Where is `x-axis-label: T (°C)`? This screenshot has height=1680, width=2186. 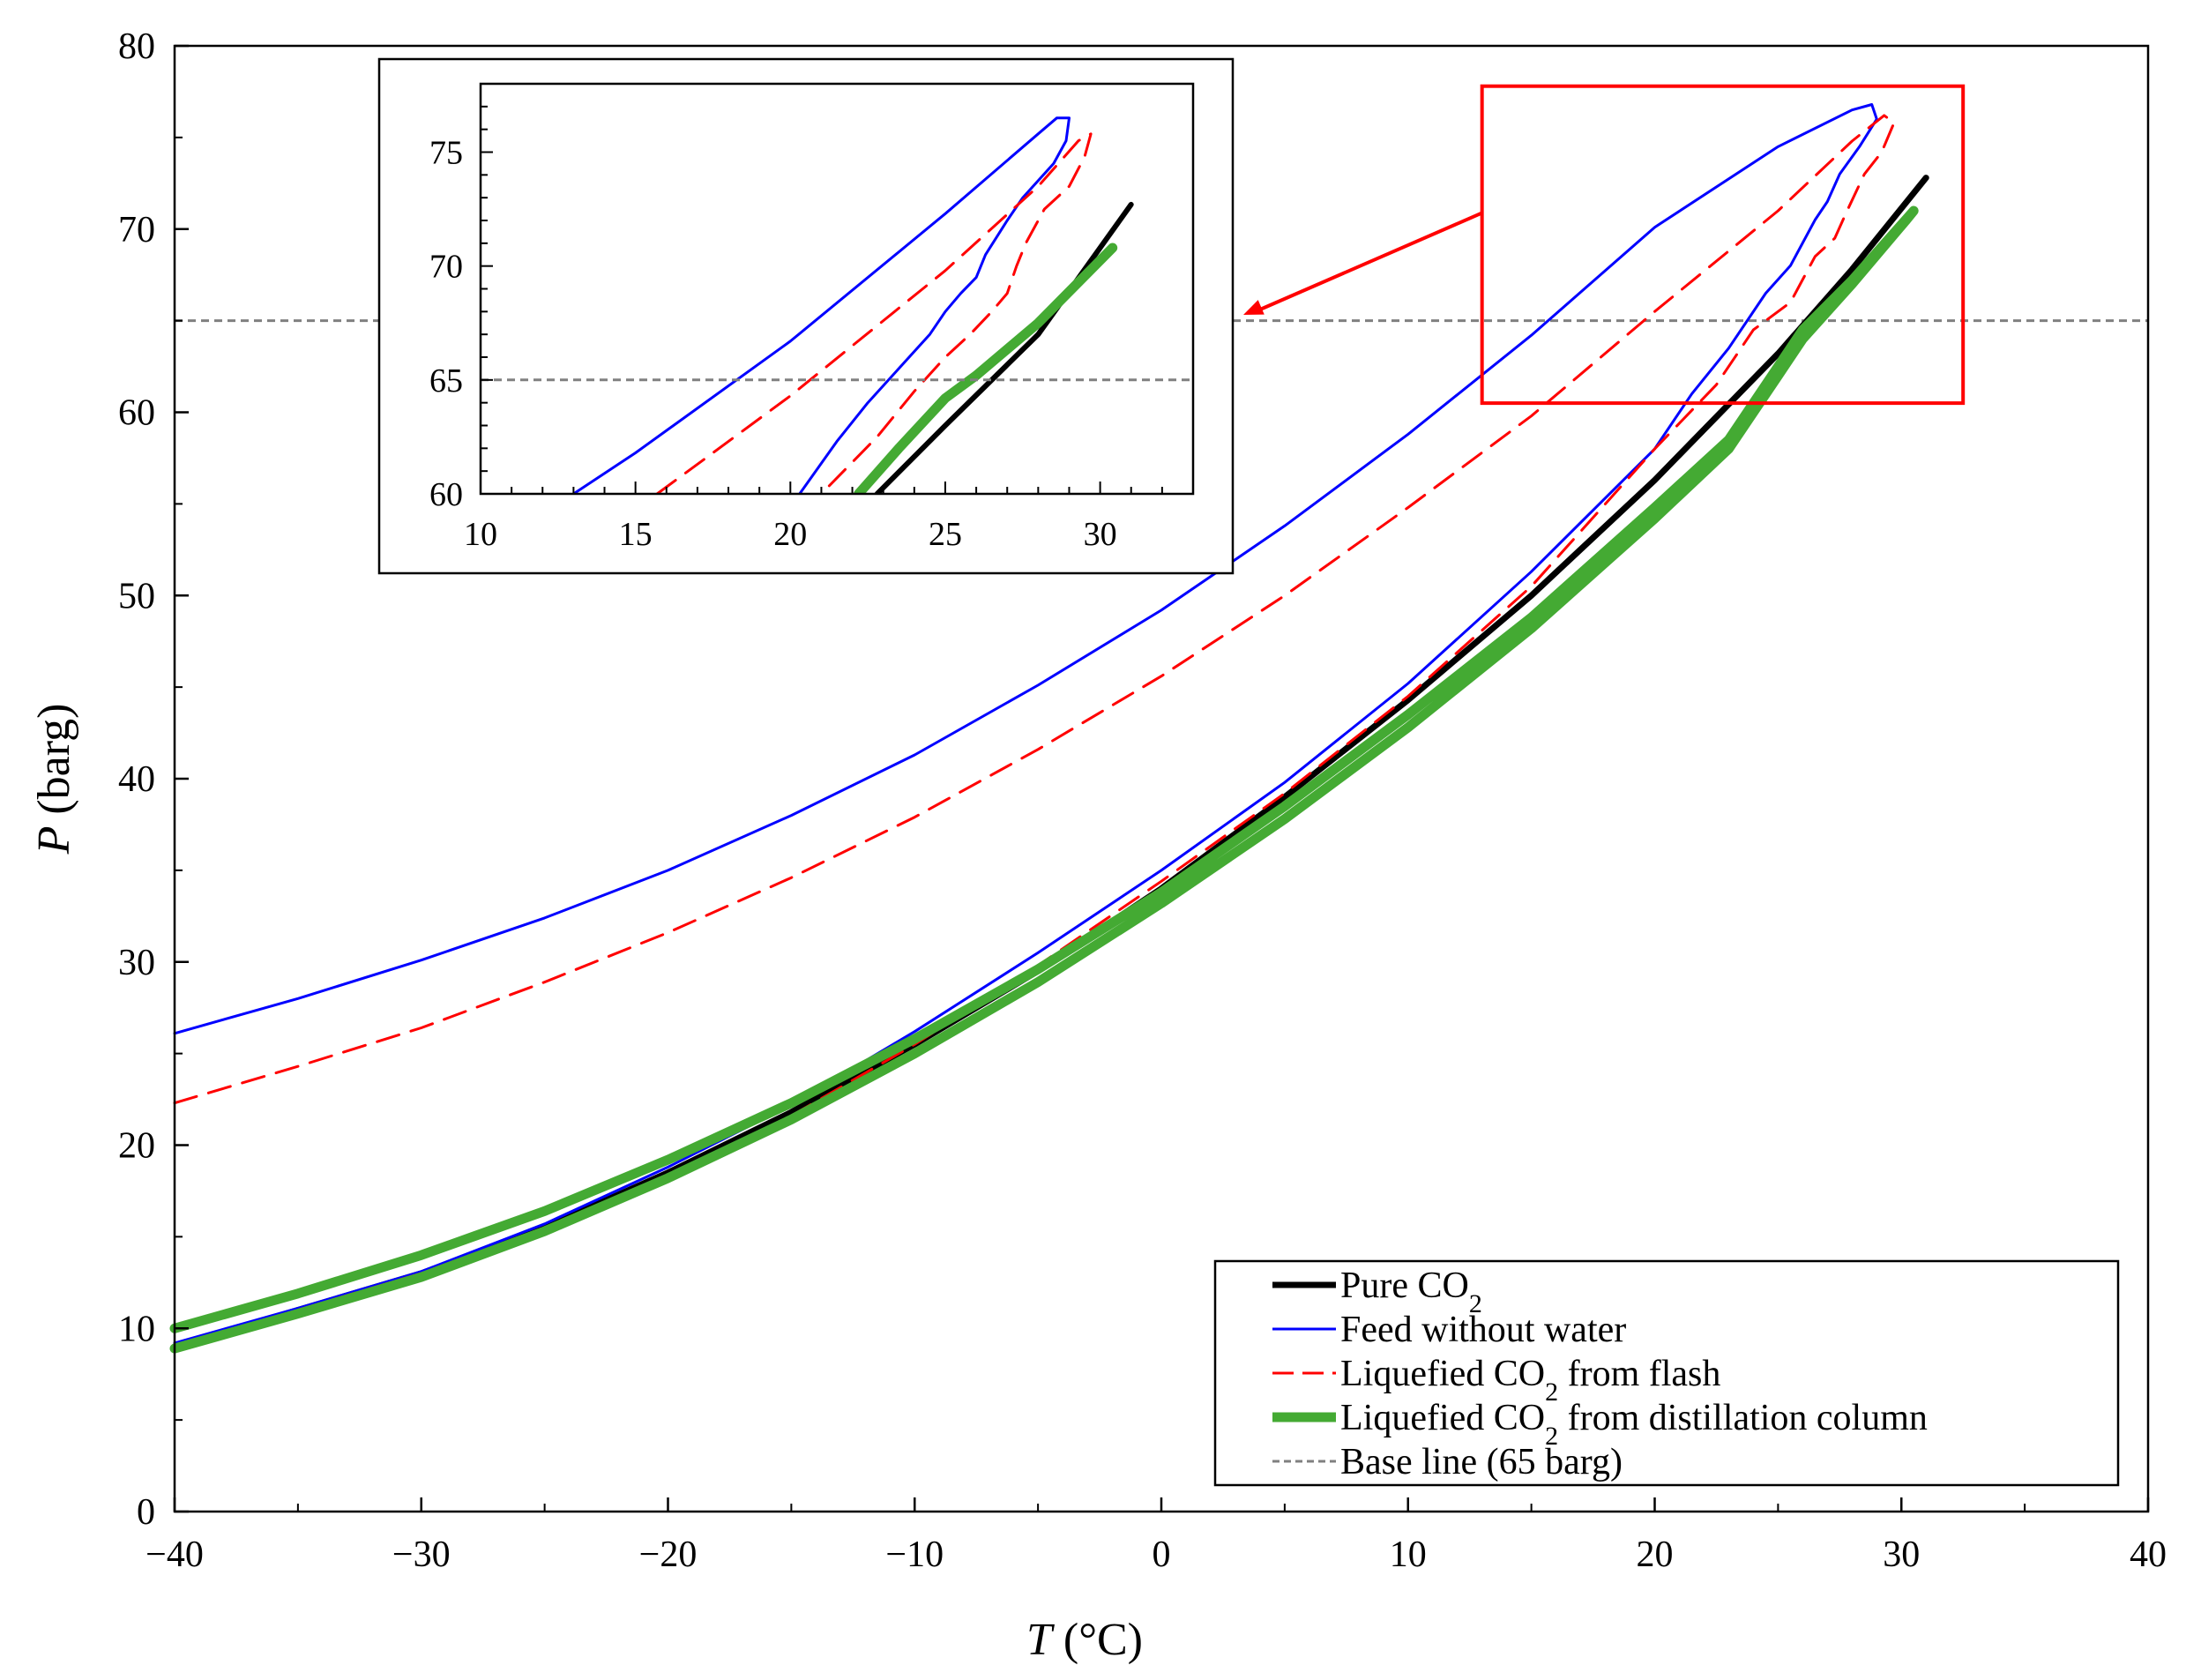
x-axis-label: T (°C) is located at coordinates (1084, 1640).